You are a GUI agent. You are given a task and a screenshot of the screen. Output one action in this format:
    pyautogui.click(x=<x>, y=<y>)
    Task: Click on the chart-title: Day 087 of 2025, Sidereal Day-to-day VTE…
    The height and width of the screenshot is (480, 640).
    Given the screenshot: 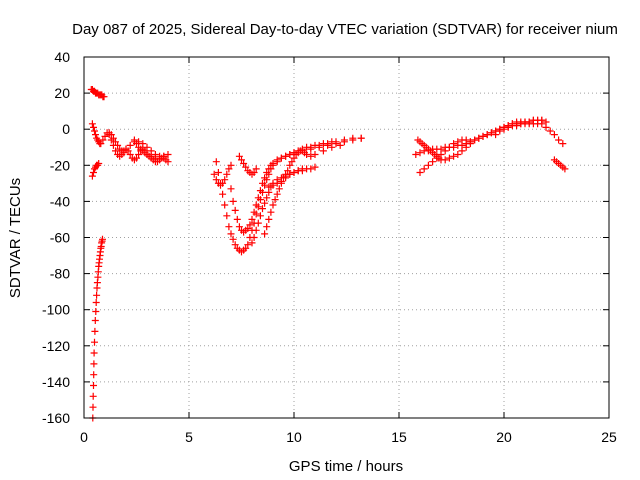 What is the action you would take?
    pyautogui.click(x=345, y=29)
    